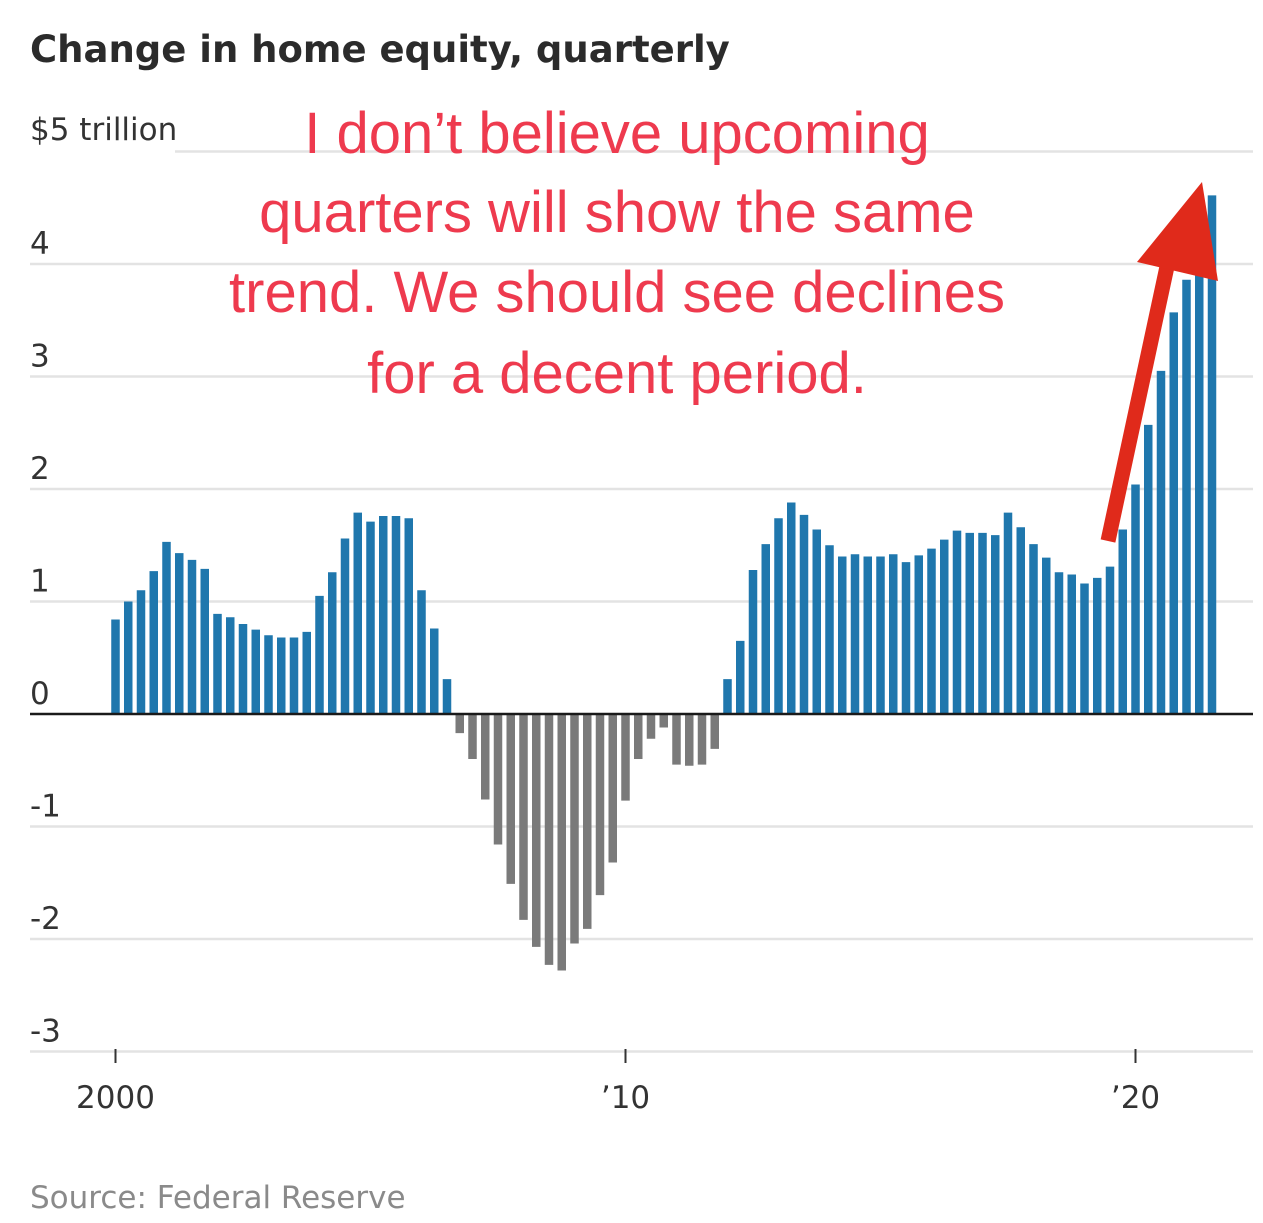 Image resolution: width=1263 pixels, height=1223 pixels. What do you see at coordinates (40, 694) in the screenshot?
I see `y-tick-label: 0` at bounding box center [40, 694].